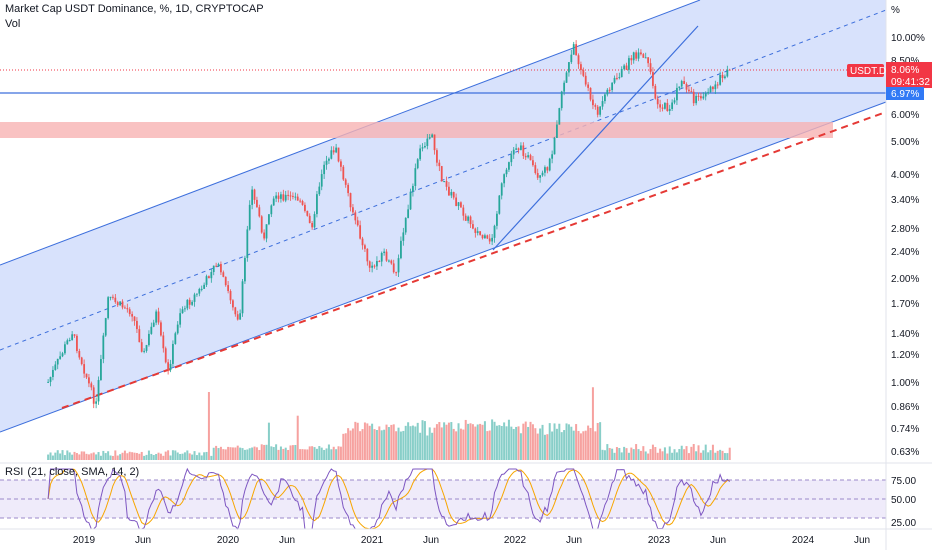 The height and width of the screenshot is (555, 932). I want to click on y-tick-label: 4.00%, so click(905, 175).